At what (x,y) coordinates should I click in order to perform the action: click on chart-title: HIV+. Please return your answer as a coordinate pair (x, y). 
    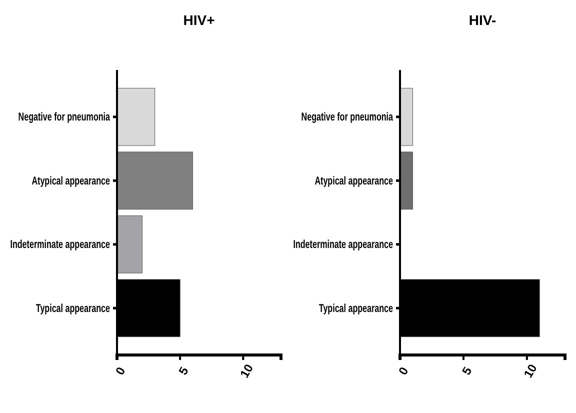
    Looking at the image, I should click on (199, 20).